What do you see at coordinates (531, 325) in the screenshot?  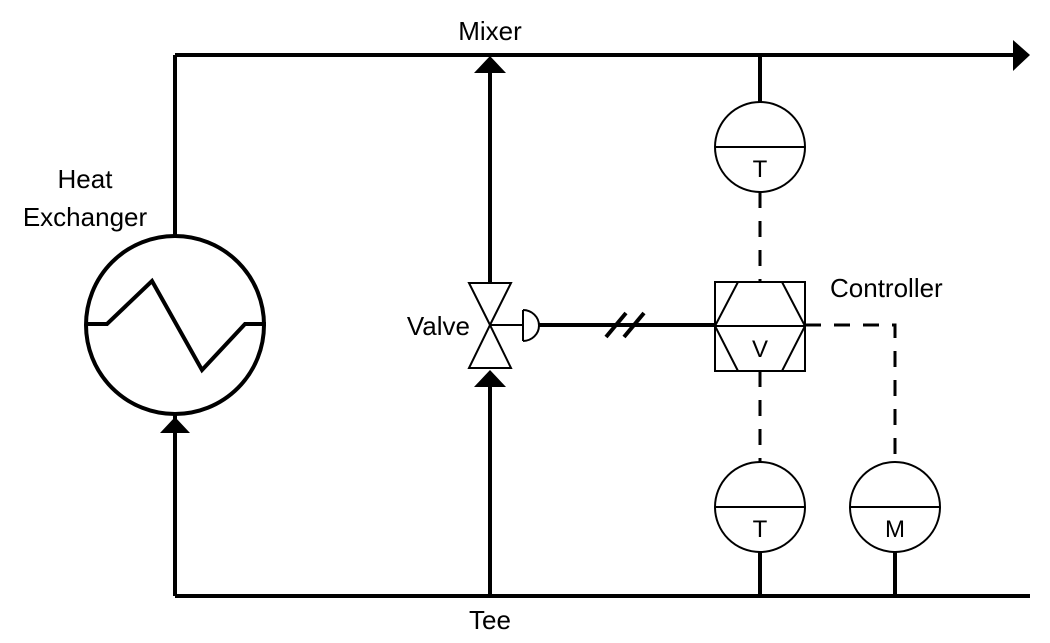 I see `actuator-dome` at bounding box center [531, 325].